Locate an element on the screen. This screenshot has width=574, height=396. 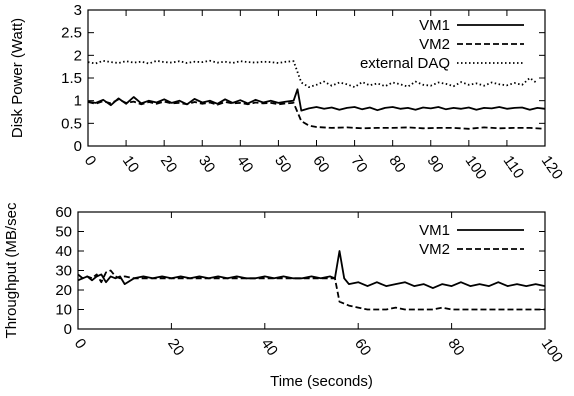
x-axis-label: Time (seconds) is located at coordinates (321, 381).